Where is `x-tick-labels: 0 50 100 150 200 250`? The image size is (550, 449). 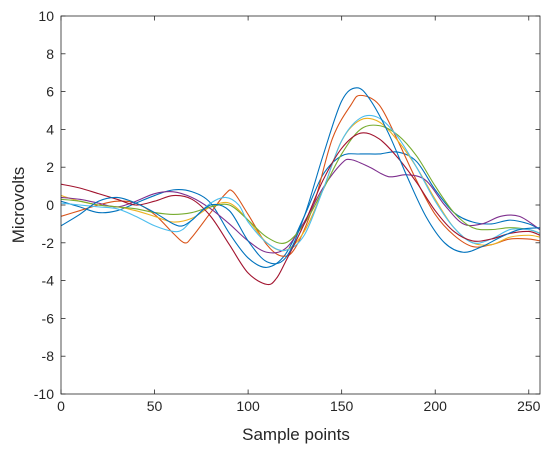 x-tick-labels: 0 50 100 150 200 250 is located at coordinates (299, 406).